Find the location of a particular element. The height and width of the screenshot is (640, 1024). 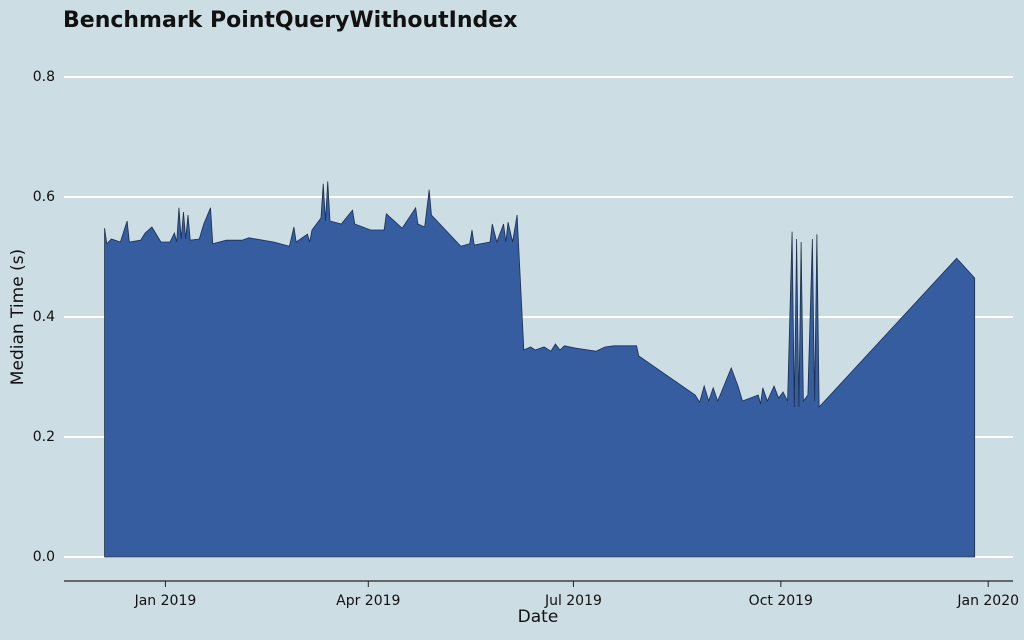

y-tick-label: 0.0 is located at coordinates (44, 557).